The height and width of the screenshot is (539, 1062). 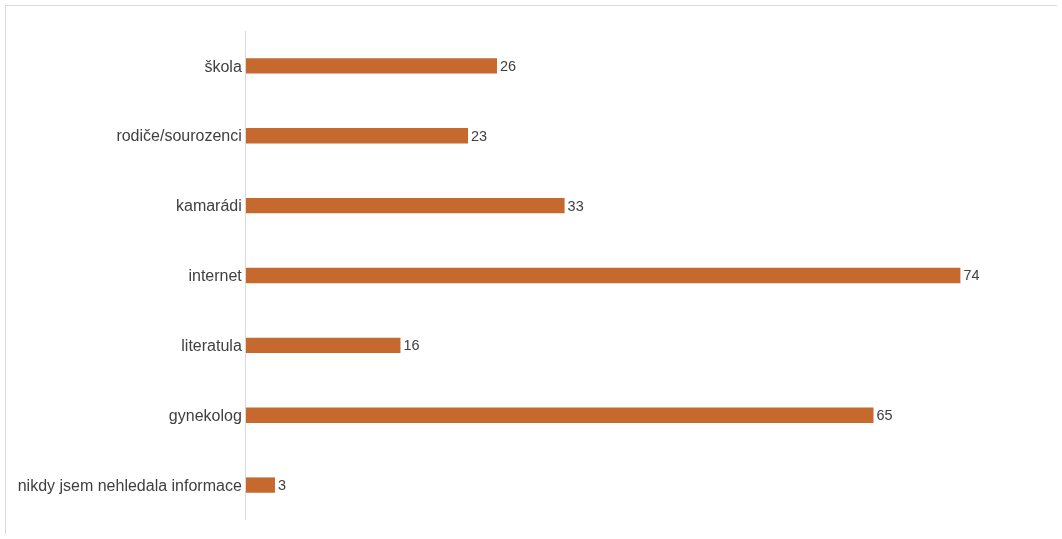 What do you see at coordinates (211, 345) in the screenshot?
I see `y-tick-label: literatula` at bounding box center [211, 345].